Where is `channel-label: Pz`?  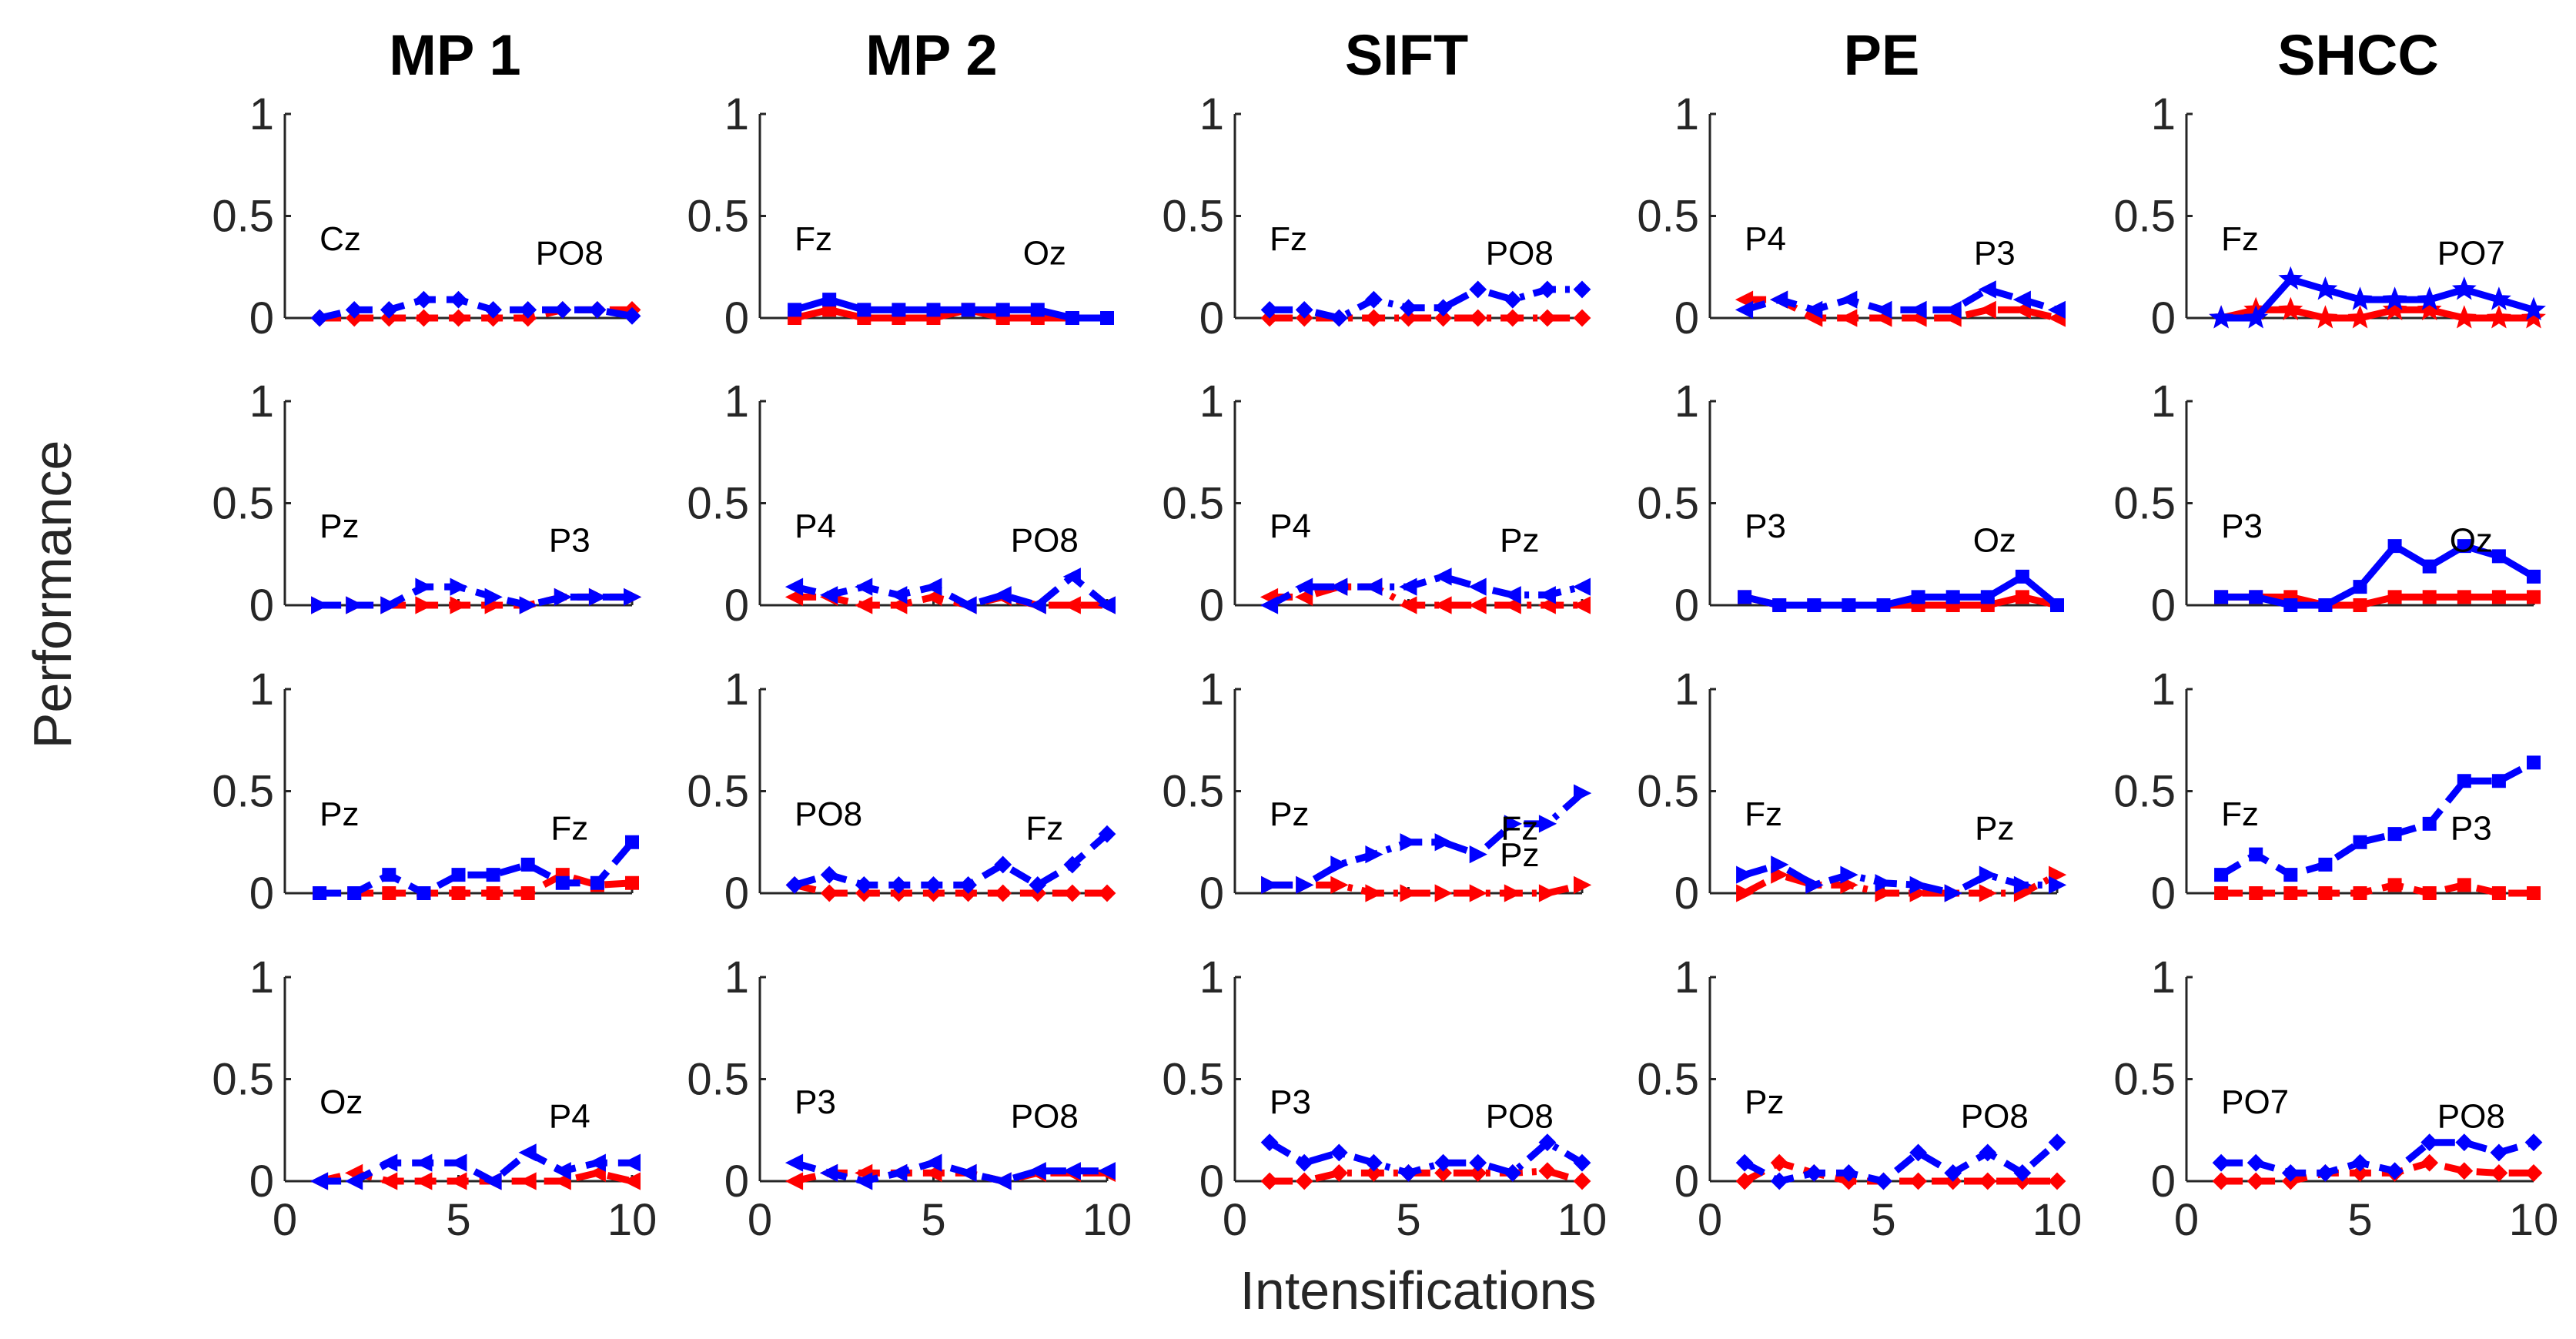
channel-label: Pz is located at coordinates (339, 526).